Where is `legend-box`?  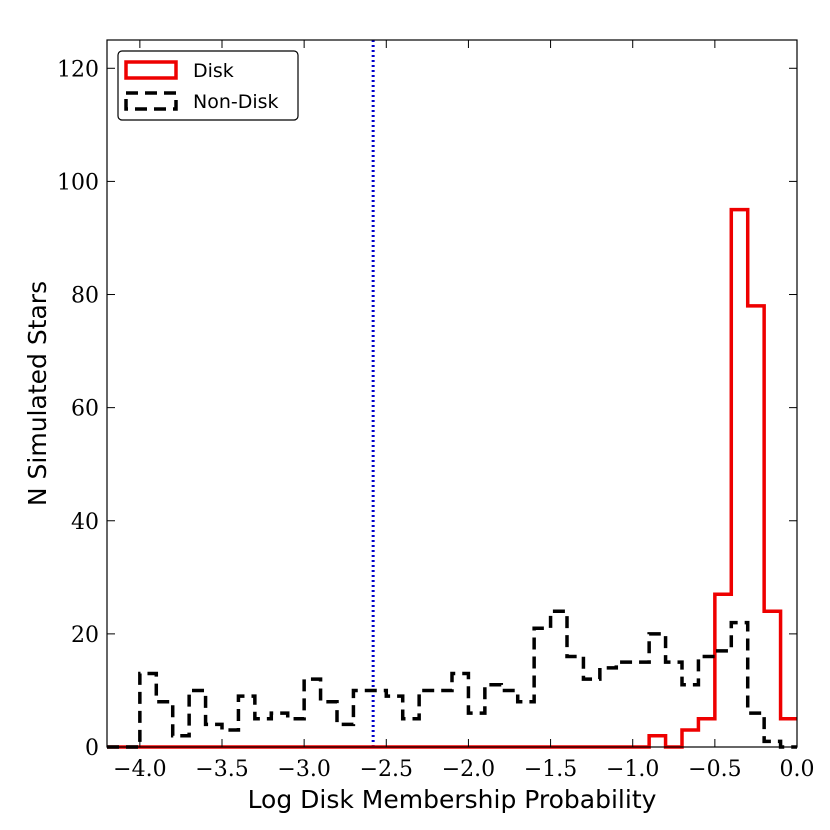 legend-box is located at coordinates (208, 85).